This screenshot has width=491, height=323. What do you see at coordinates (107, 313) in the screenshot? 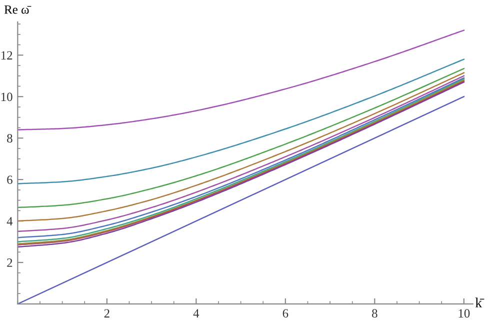
I see `x-tick-label: 2` at bounding box center [107, 313].